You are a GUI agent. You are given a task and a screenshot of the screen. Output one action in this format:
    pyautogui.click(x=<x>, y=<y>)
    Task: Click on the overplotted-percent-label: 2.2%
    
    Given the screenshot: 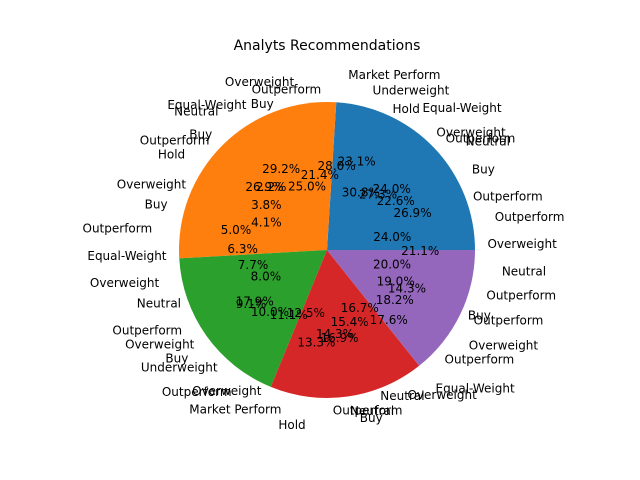 What is the action you would take?
    pyautogui.click(x=271, y=187)
    